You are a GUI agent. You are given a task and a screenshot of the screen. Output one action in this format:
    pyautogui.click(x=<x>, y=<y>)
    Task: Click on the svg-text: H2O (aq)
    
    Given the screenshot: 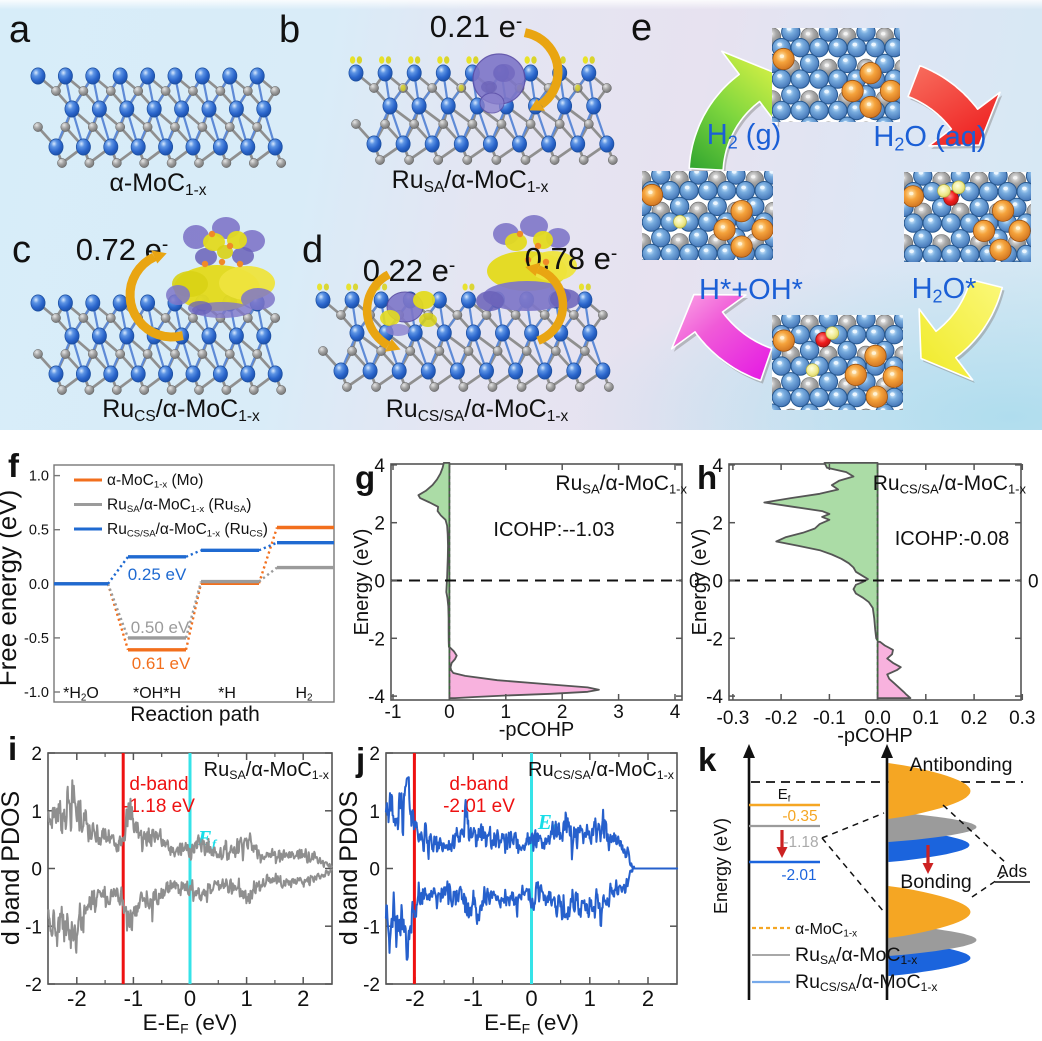 What is the action you would take?
    pyautogui.click(x=929, y=138)
    